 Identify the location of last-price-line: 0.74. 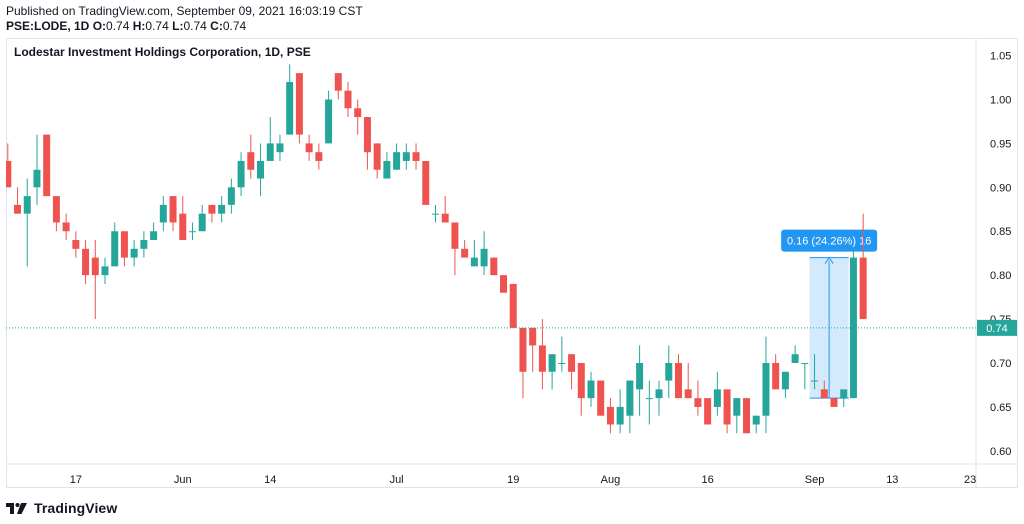
(511, 327).